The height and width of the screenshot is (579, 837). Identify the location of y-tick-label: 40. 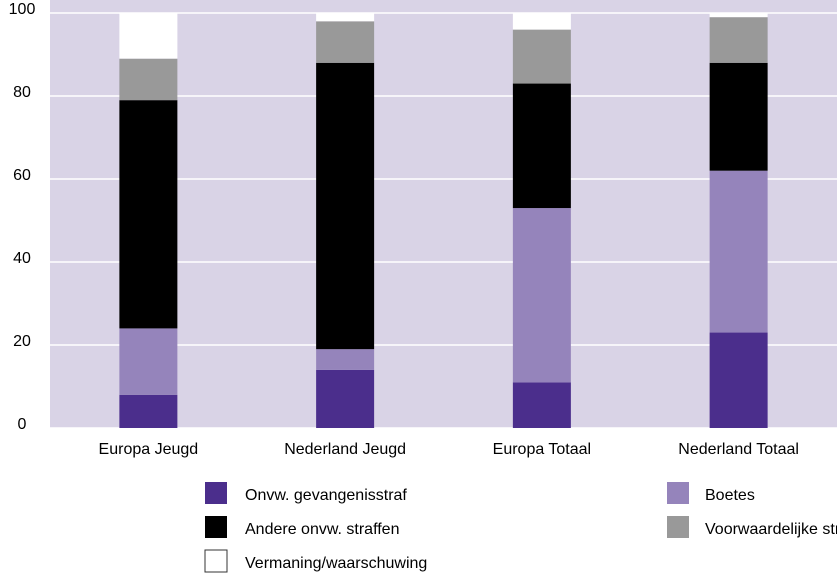
(22, 258).